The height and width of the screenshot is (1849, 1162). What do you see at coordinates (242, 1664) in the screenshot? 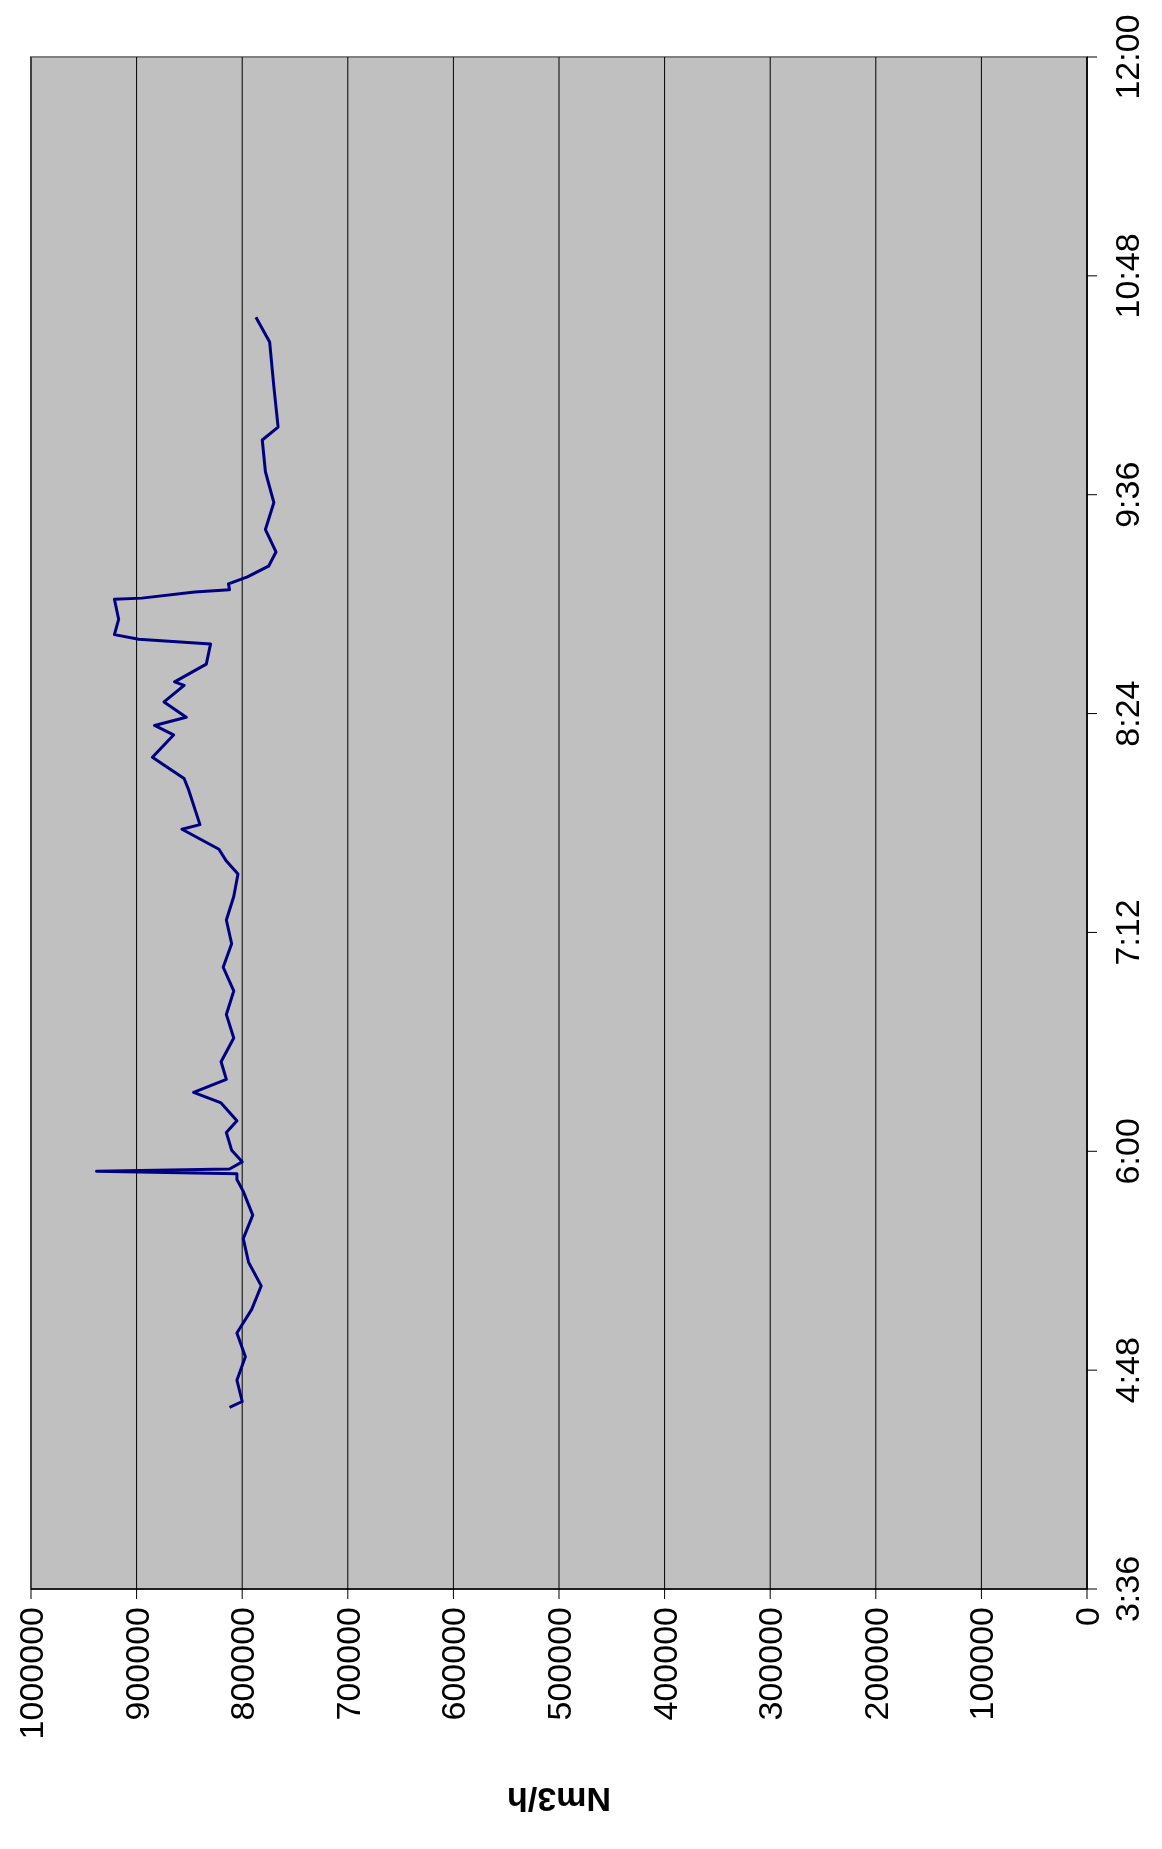
I see `x-tick-label: 800000` at bounding box center [242, 1664].